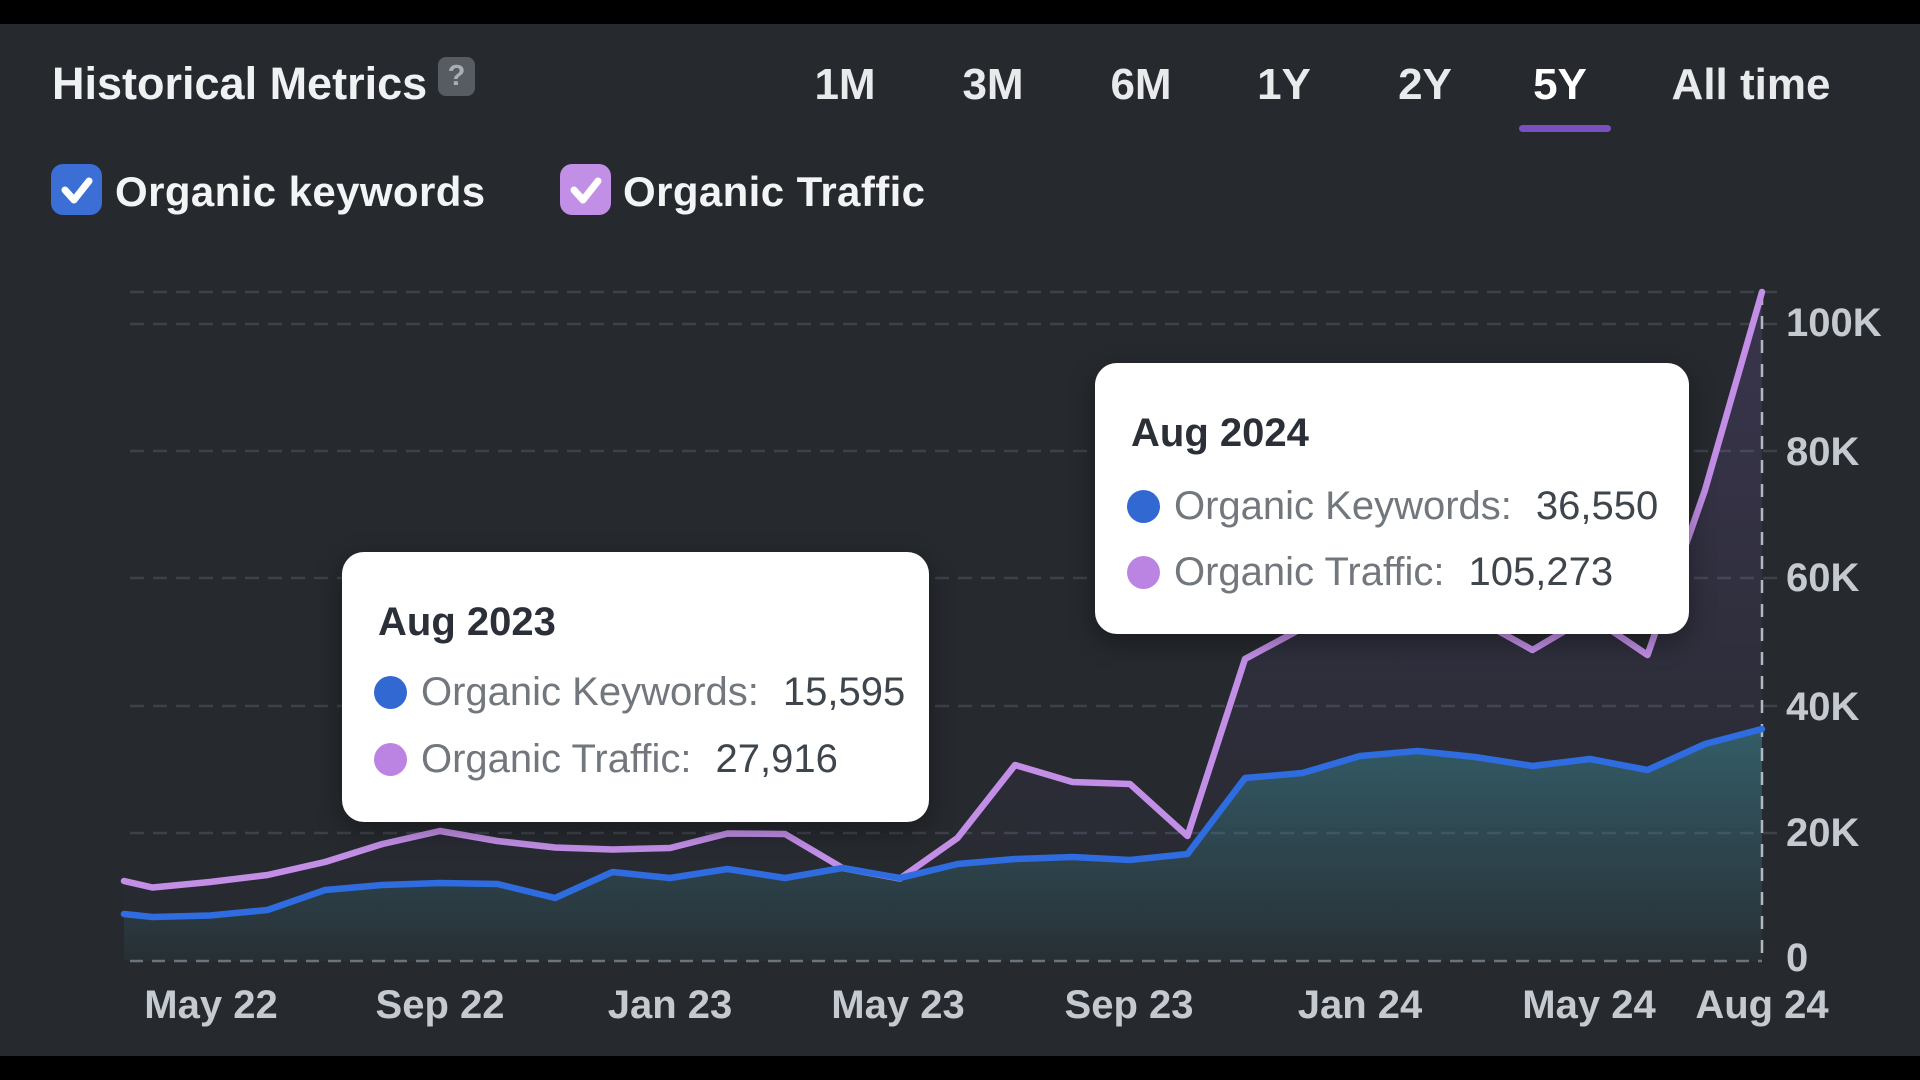 Image resolution: width=1920 pixels, height=1080 pixels. What do you see at coordinates (440, 1005) in the screenshot?
I see `svg-text: Sep 22` at bounding box center [440, 1005].